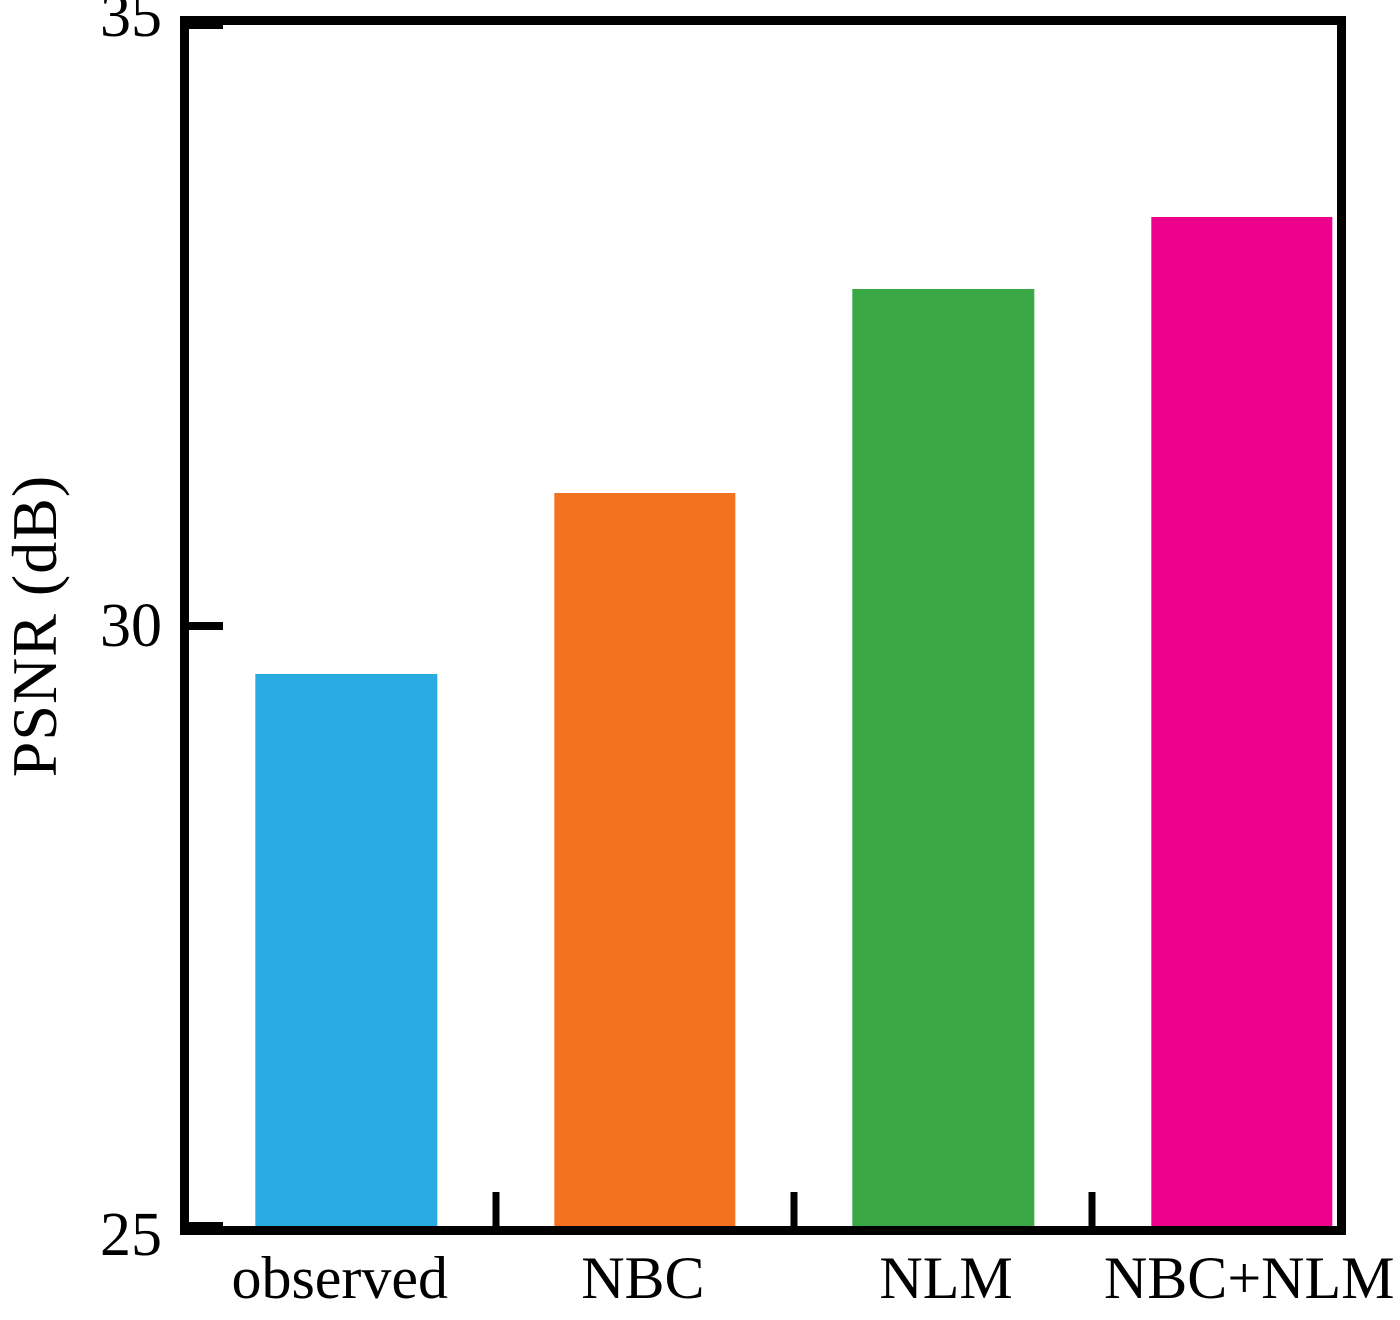 The image size is (1400, 1320). Describe the element at coordinates (1249, 1278) in the screenshot. I see `x-tick-label: NBC+NLM` at that location.